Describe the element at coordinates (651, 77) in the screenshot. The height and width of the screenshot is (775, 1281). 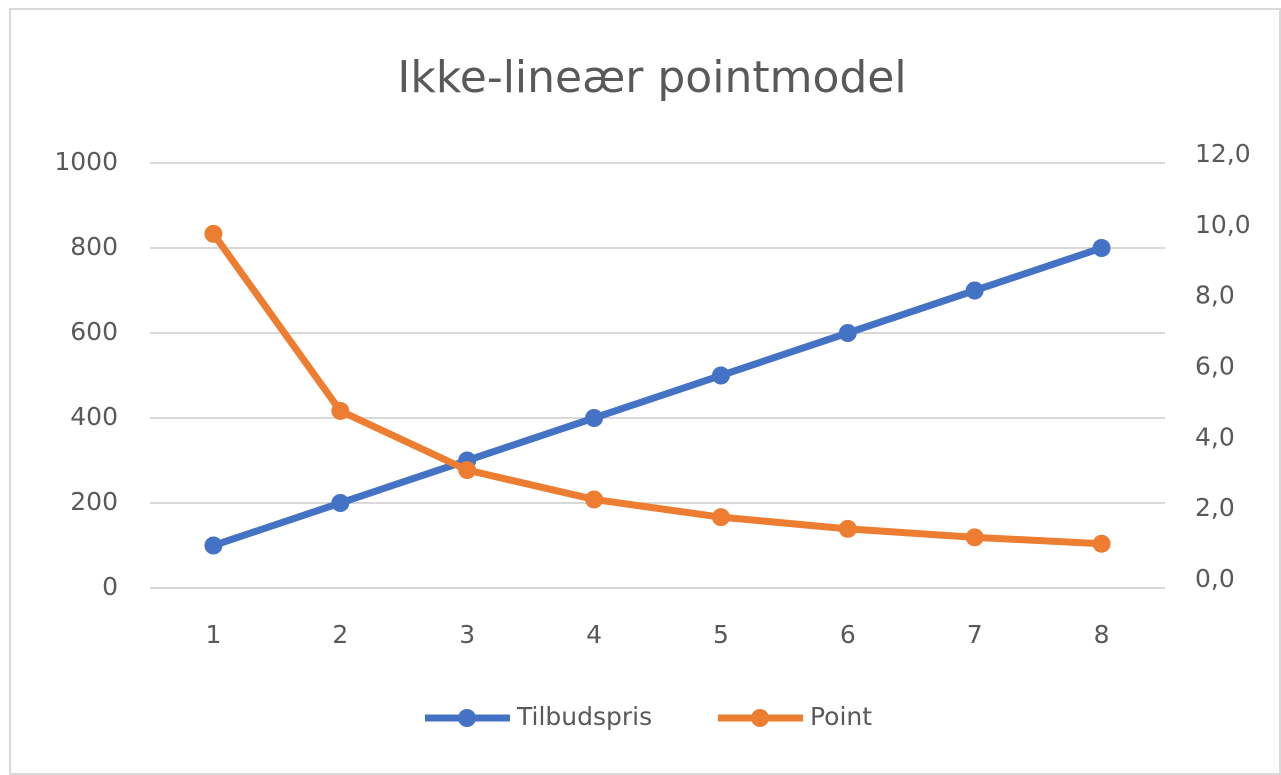
I see `chart-title: Ikke-lineær pointmodel` at that location.